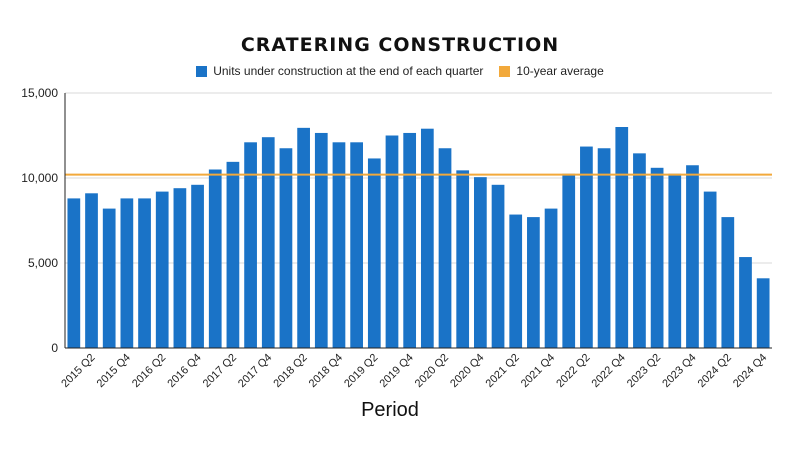  What do you see at coordinates (432, 371) in the screenshot?
I see `x-tick-label: 2020 Q2` at bounding box center [432, 371].